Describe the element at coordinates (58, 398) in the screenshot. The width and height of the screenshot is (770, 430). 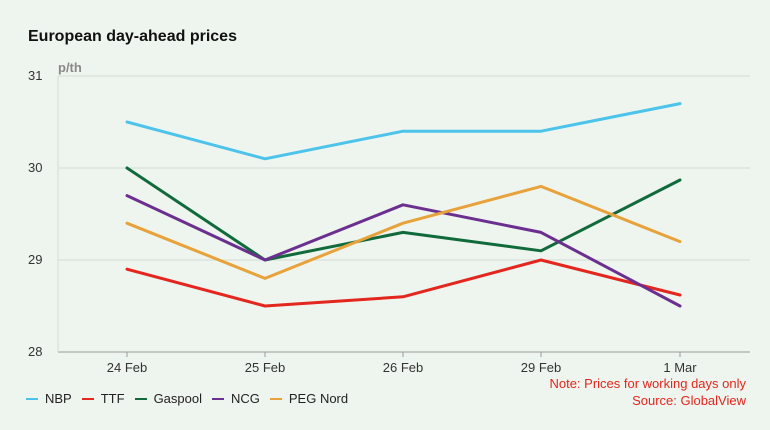
I see `legend-label: NBP` at that location.